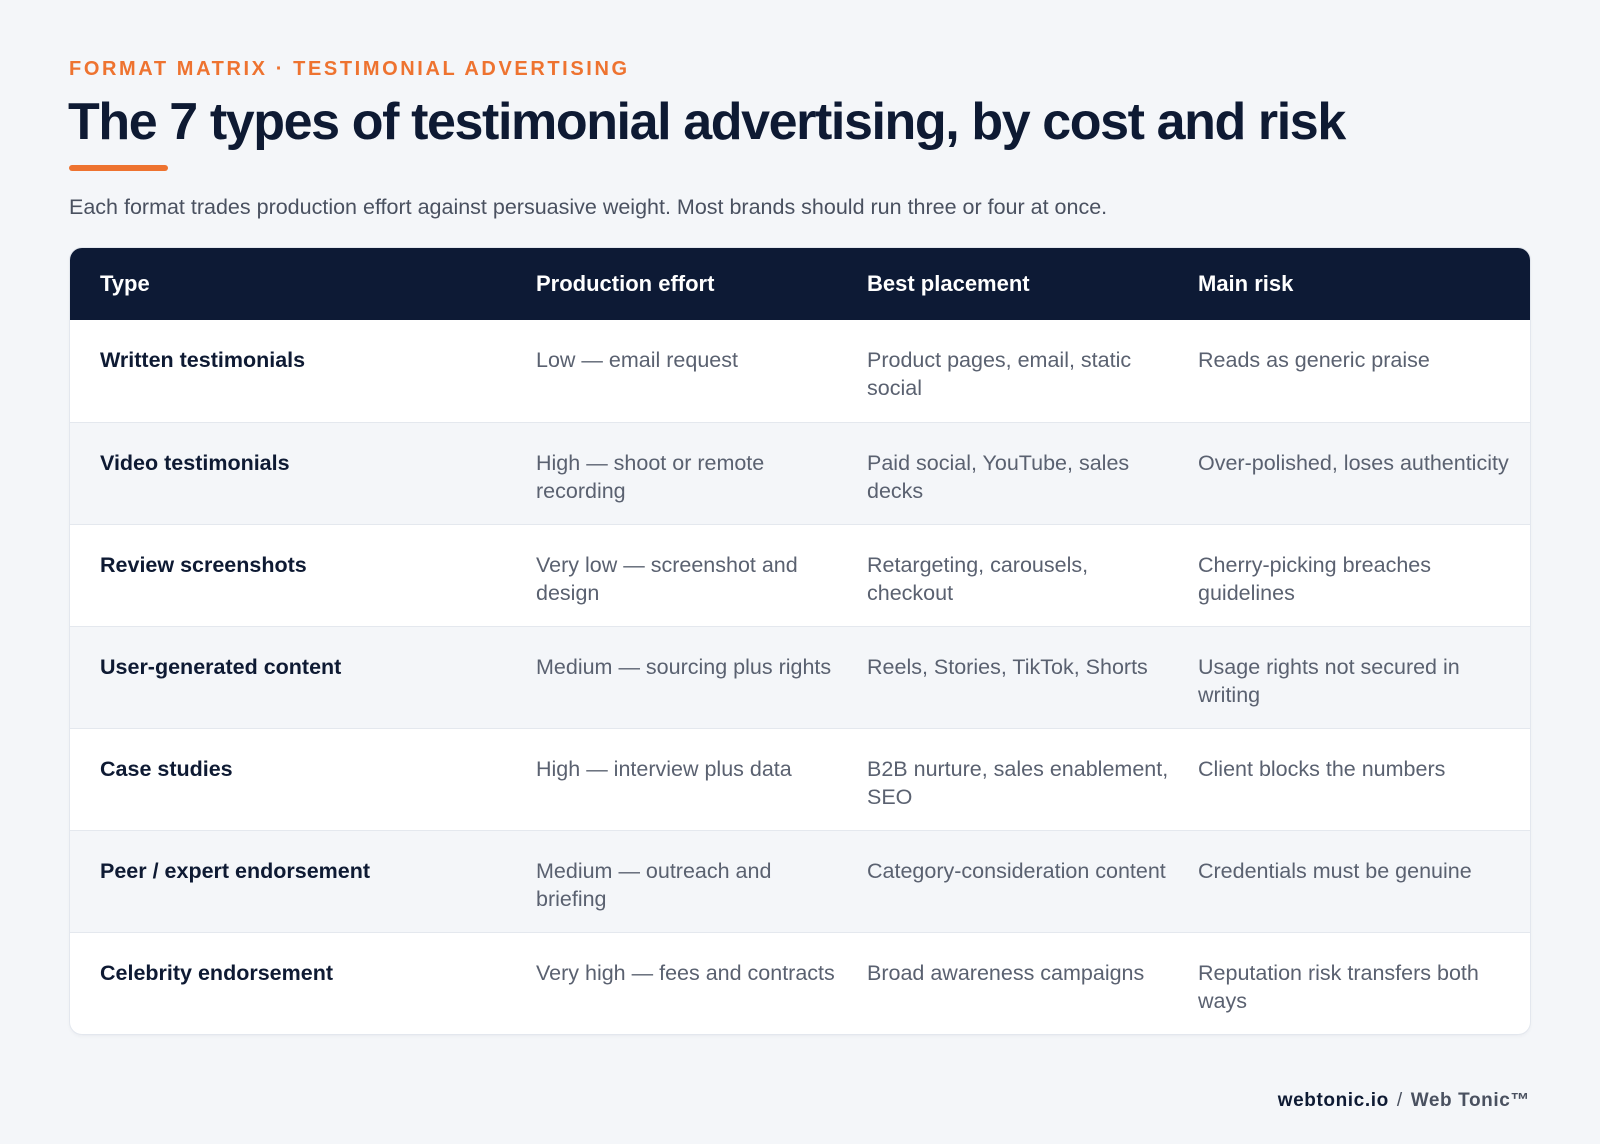 The width and height of the screenshot is (1600, 1144). I want to click on risk-cell: Over-polished, loses authenticity, so click(1353, 463).